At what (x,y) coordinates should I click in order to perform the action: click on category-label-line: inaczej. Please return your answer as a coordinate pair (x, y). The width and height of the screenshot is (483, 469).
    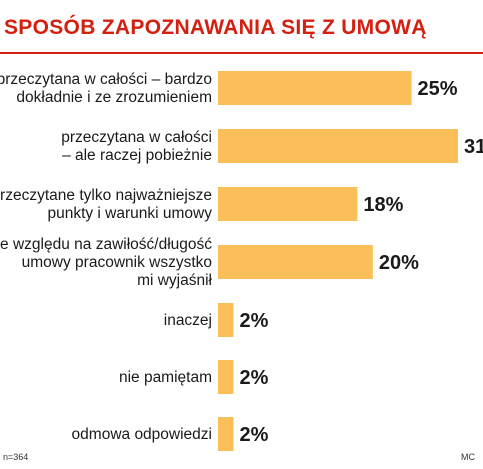
    Looking at the image, I should click on (188, 320).